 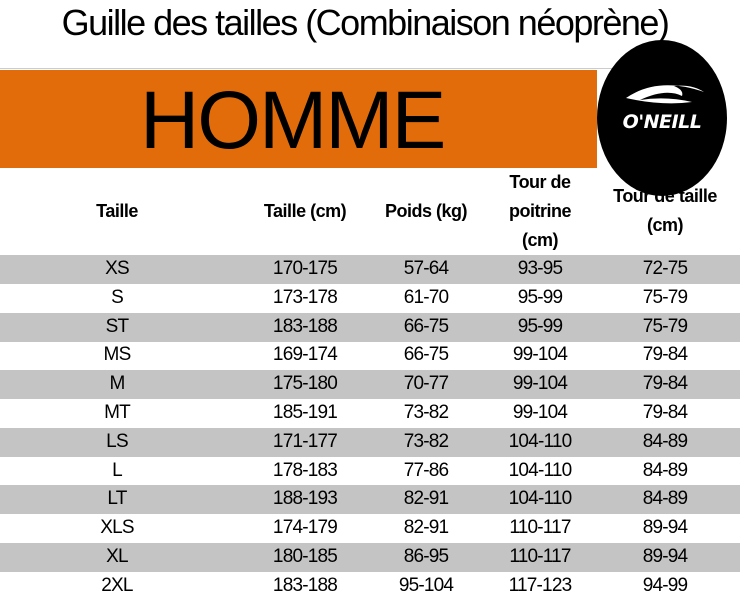 I want to click on table-row: 2XL 183-188 95-104 117-123 94-99, so click(x=370, y=586).